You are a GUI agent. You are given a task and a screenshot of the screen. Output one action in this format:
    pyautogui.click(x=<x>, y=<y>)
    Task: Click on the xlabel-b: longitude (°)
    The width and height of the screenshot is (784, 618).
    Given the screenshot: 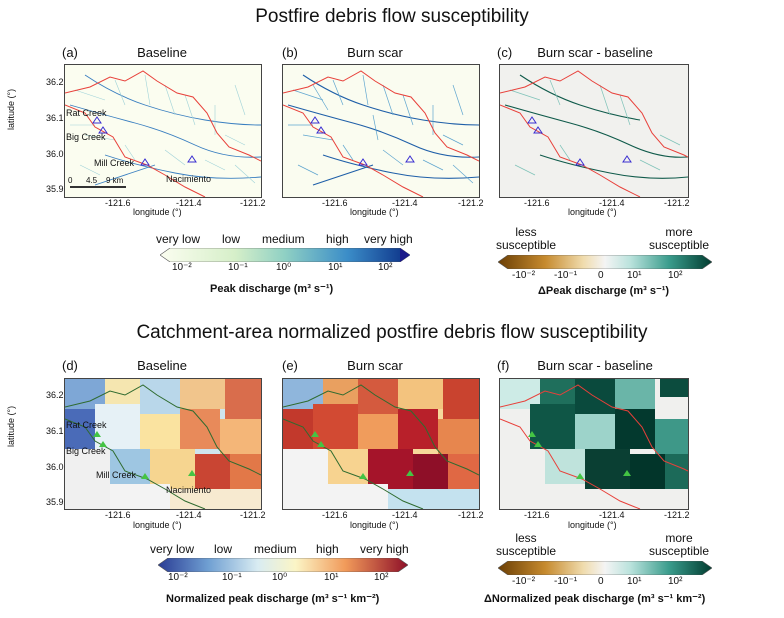 What is the action you would take?
    pyautogui.click(x=374, y=212)
    